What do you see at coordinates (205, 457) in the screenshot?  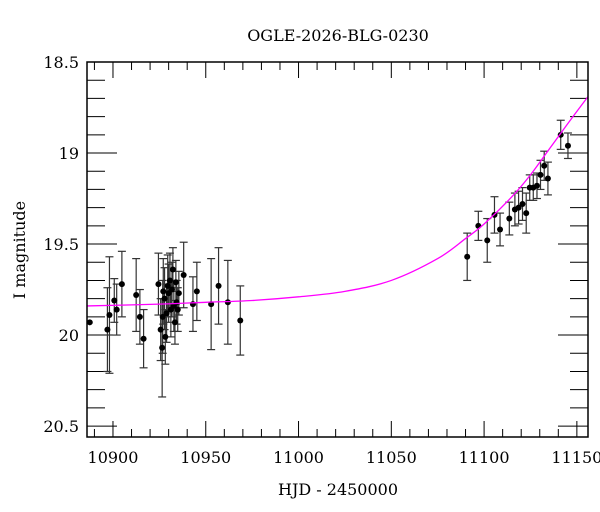 I see `x-tick-label: 10950` at bounding box center [205, 457].